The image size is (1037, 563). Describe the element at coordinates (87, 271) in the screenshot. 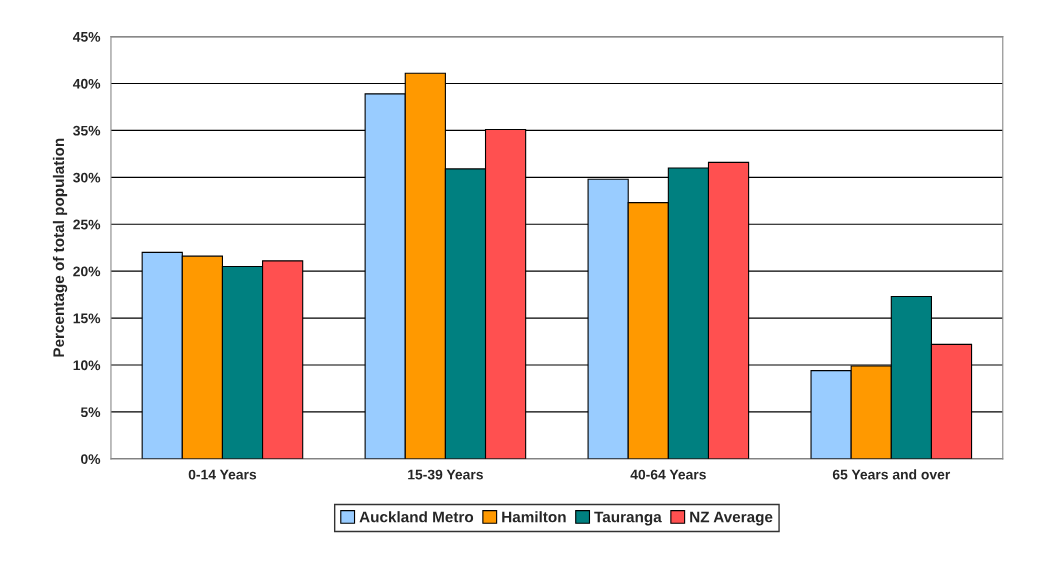

I see `y-tick-label: 20%` at that location.